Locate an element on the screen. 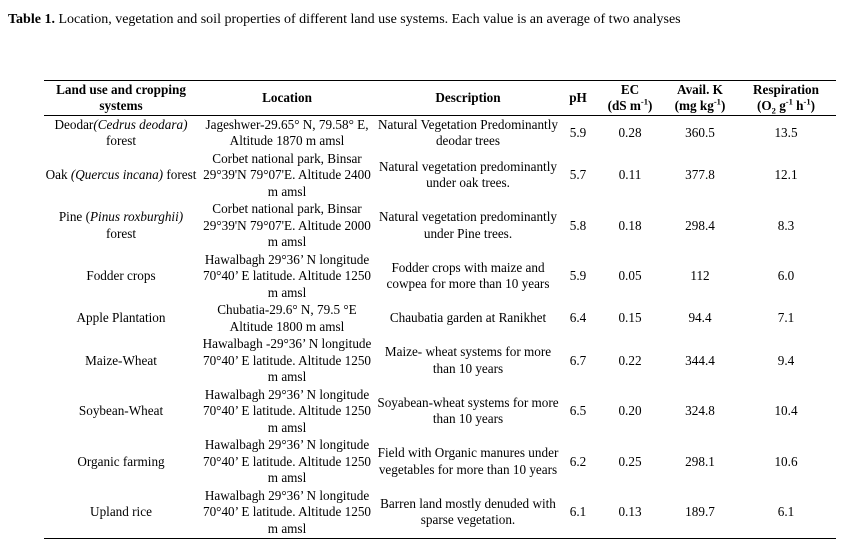 Image resolution: width=858 pixels, height=550 pixels. cell-avail-k: 94.4 is located at coordinates (700, 318).